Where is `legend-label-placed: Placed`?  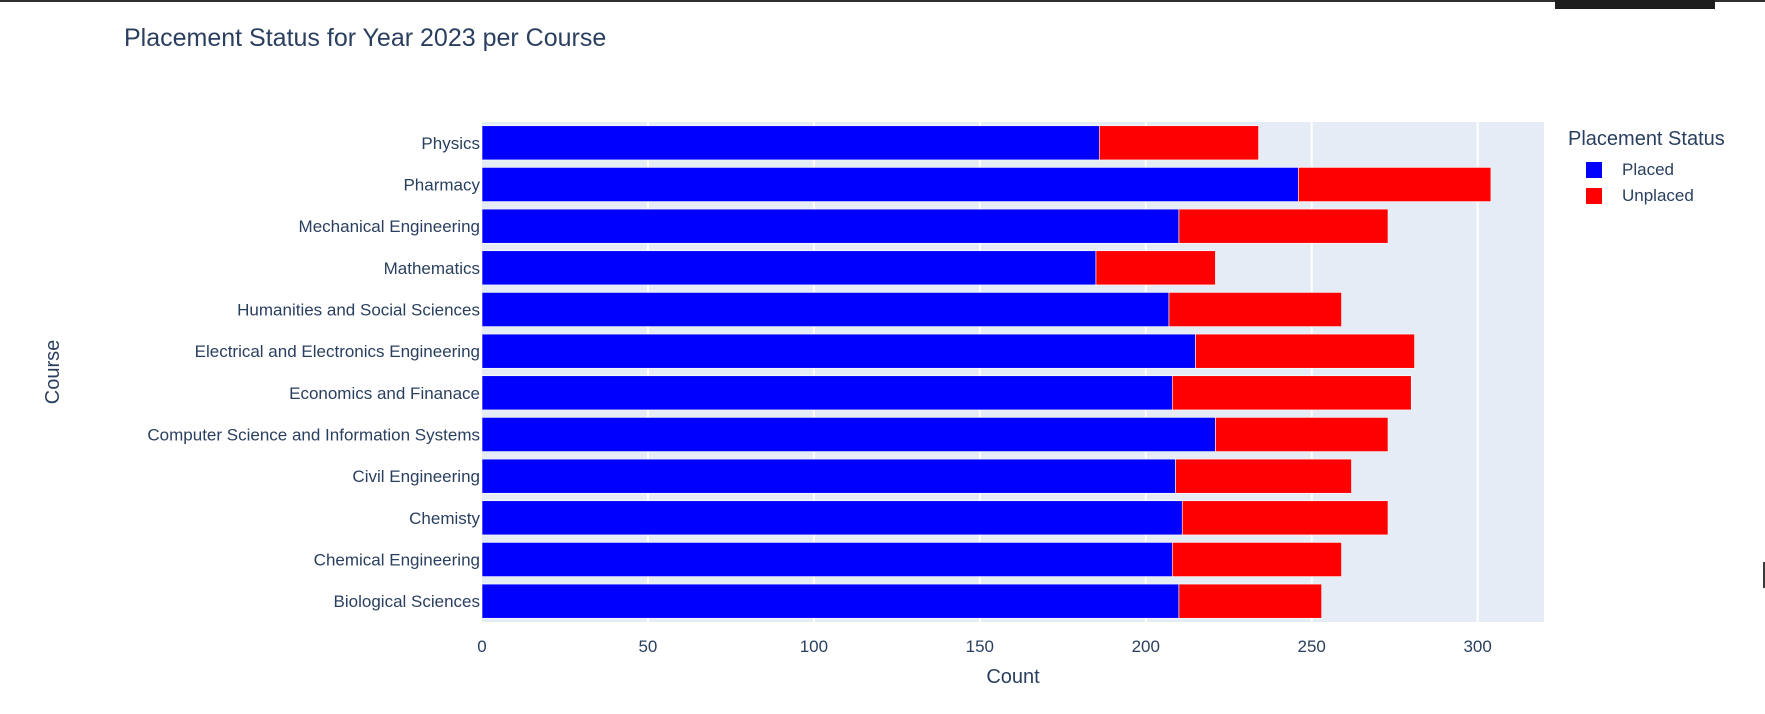 legend-label-placed: Placed is located at coordinates (1648, 169).